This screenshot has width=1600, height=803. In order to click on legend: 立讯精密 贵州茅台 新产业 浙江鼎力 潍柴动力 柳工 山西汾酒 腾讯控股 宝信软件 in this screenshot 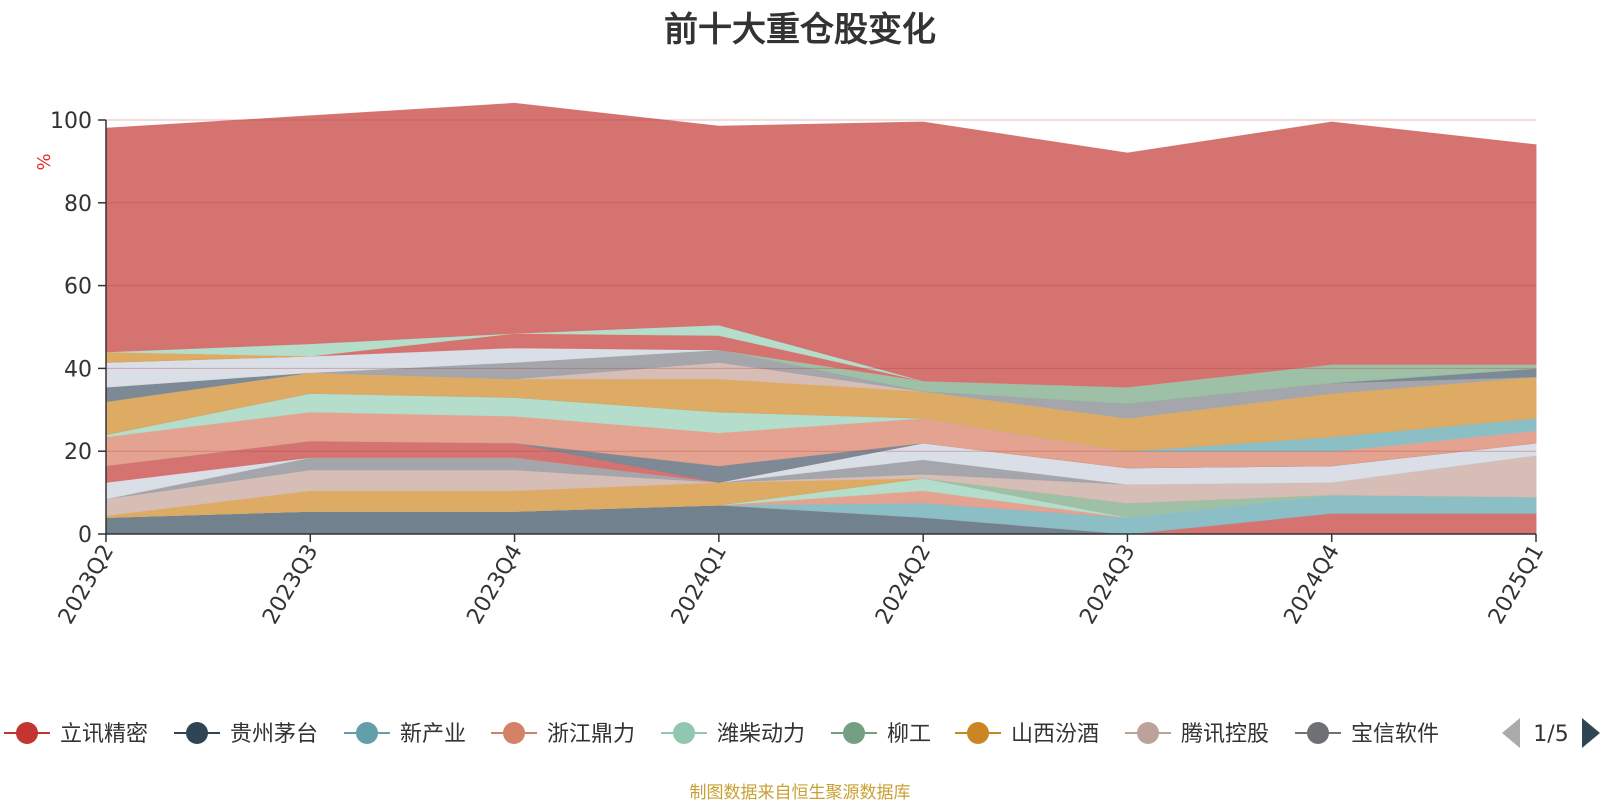, I will do `click(721, 734)`.